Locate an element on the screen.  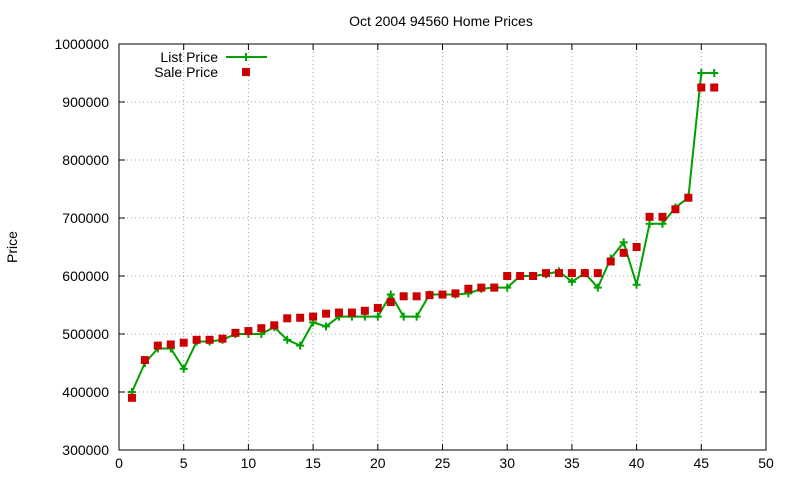
x-tick-label: 15 is located at coordinates (313, 463).